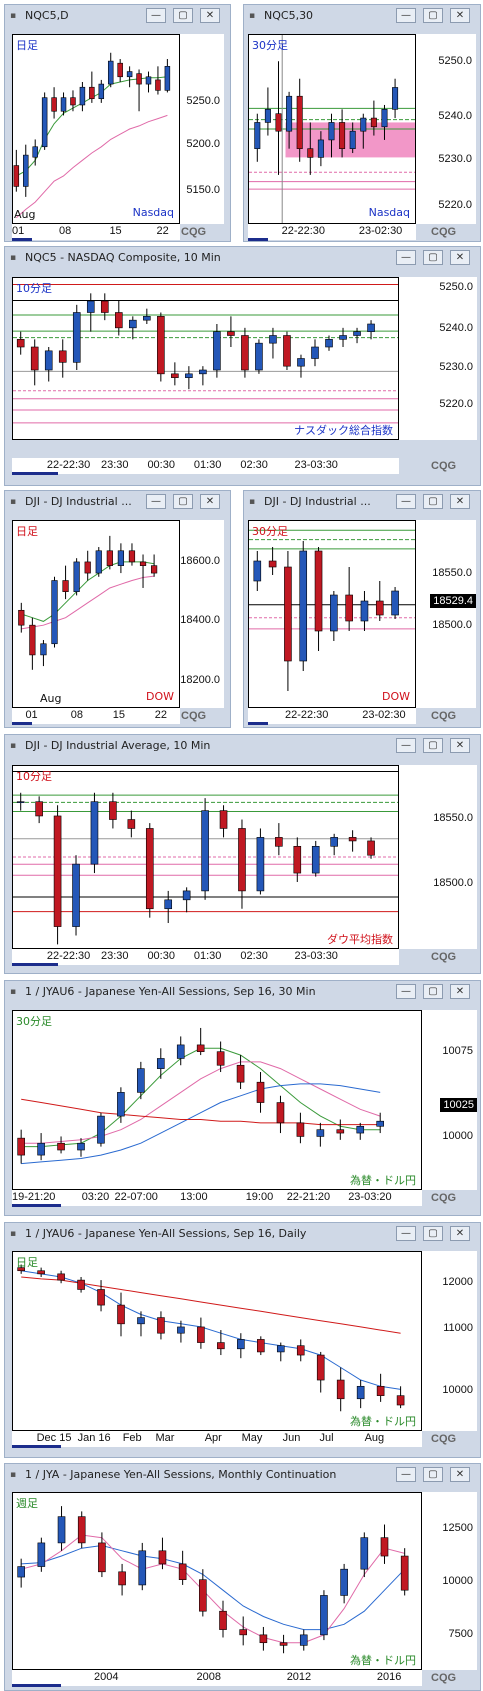  I want to click on x-tick-label: Feb, so click(132, 1438).